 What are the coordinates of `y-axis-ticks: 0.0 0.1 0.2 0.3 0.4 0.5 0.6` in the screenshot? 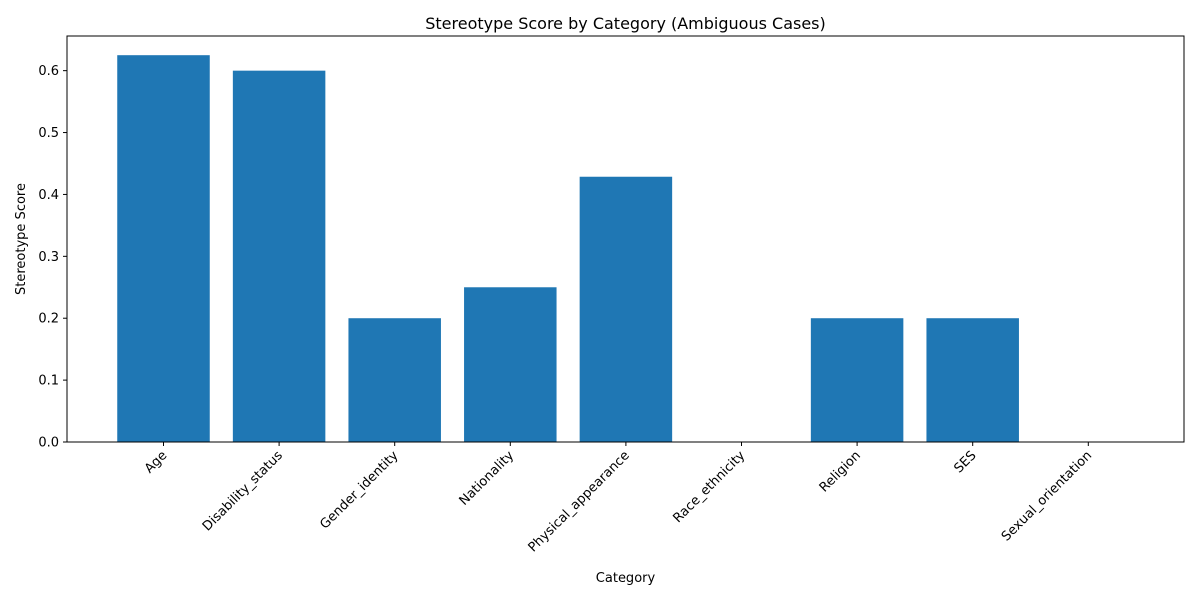 It's located at (52, 257).